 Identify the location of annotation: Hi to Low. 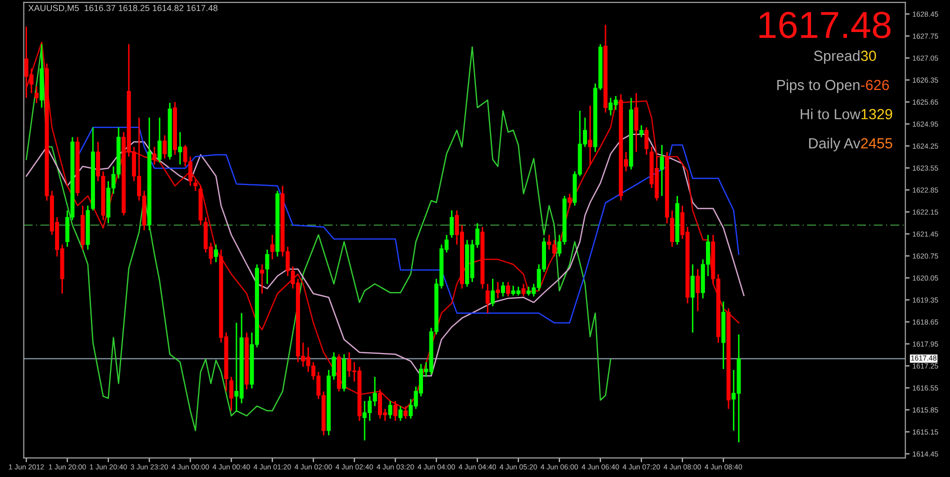
(830, 114).